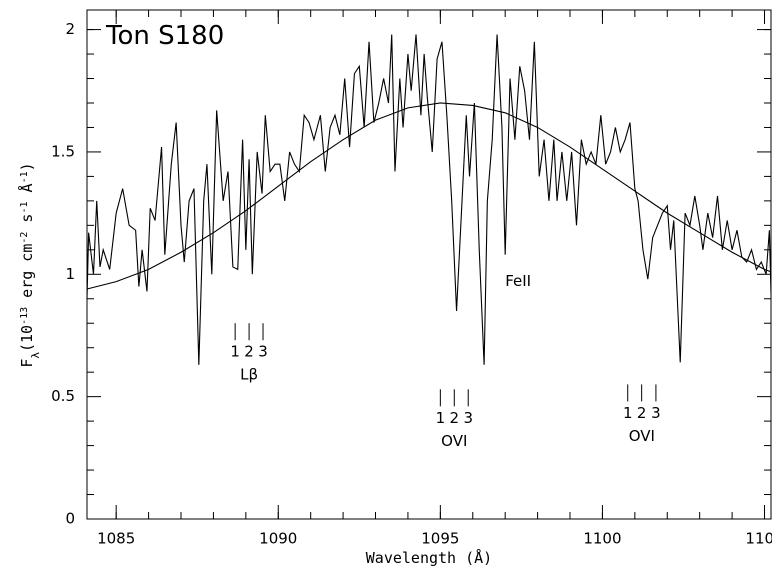 This screenshot has height=571, width=772. I want to click on y-label-part: (10, so click(27, 338).